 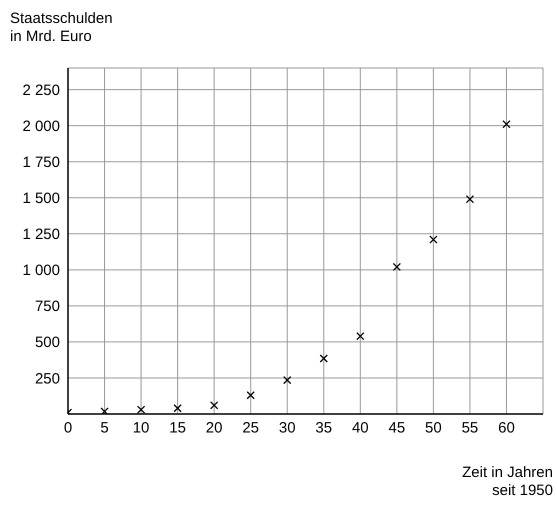 What do you see at coordinates (141, 428) in the screenshot?
I see `x-tick-label: 10` at bounding box center [141, 428].